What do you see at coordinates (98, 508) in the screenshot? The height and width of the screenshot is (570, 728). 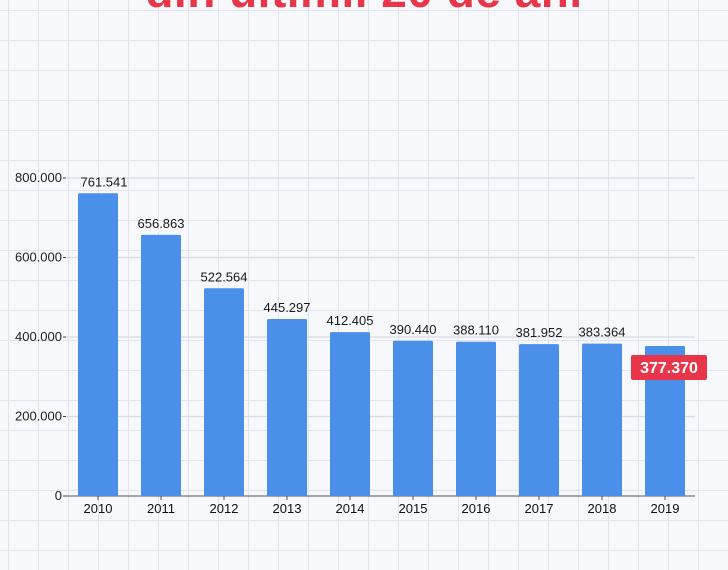 I see `x-tick-label: 2010` at bounding box center [98, 508].